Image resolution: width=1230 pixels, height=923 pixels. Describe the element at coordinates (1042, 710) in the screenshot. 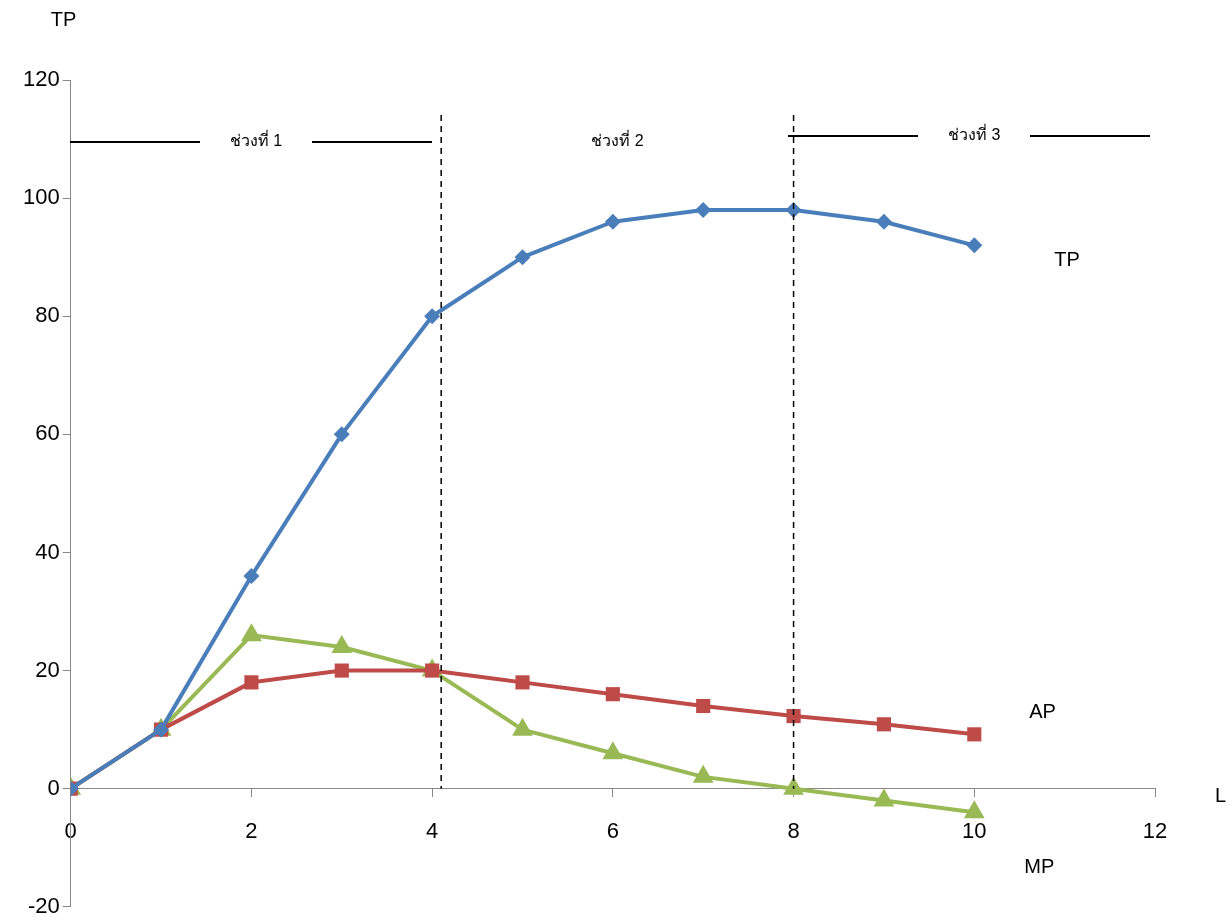

I see `text: AP` at that location.